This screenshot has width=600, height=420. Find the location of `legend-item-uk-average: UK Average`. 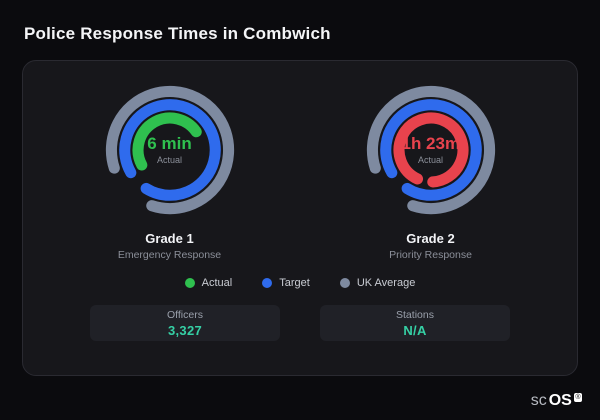

legend-item-uk-average: UK Average is located at coordinates (377, 283).